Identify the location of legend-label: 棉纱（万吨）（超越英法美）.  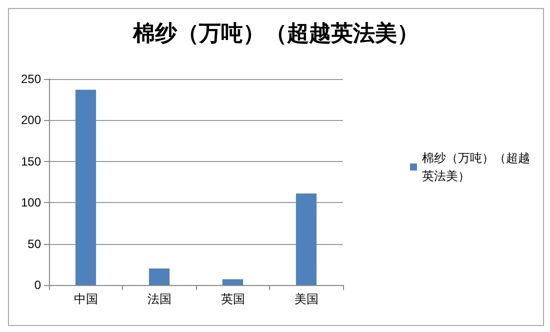
(476, 167).